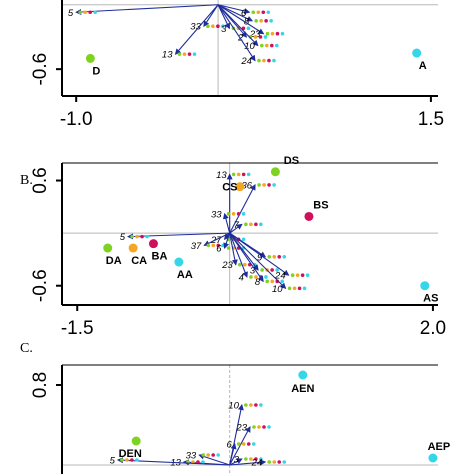 The image size is (474, 474). I want to click on vector-label-7: 7, so click(237, 225).